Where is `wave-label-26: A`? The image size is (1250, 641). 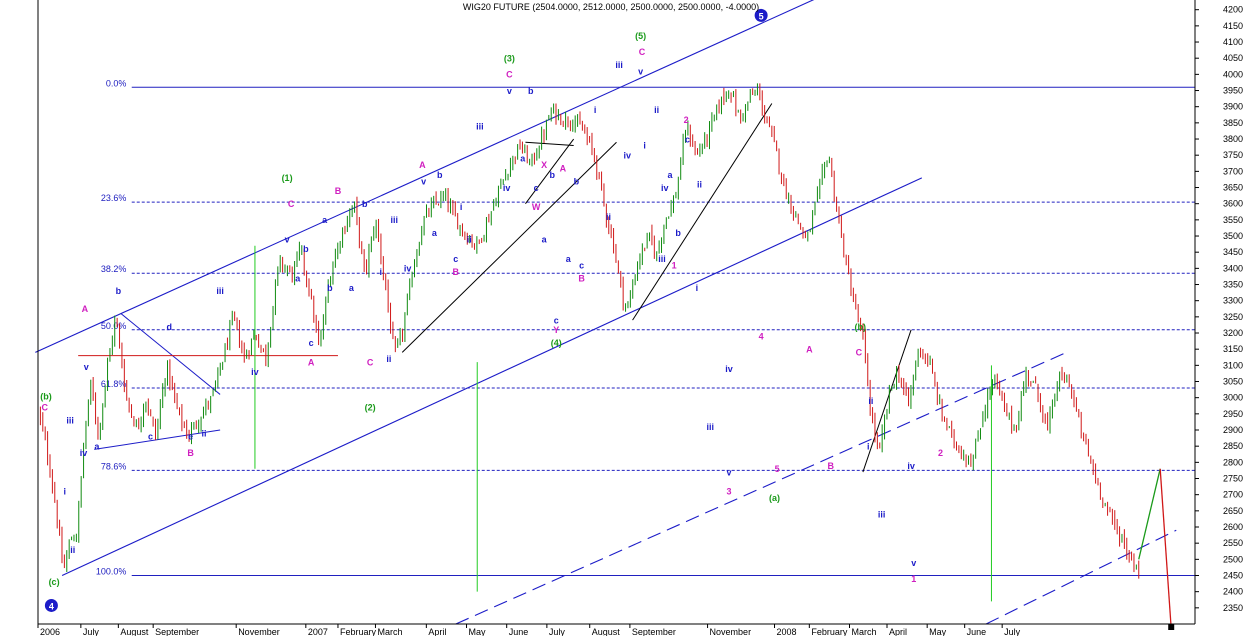 wave-label-26: A is located at coordinates (311, 362).